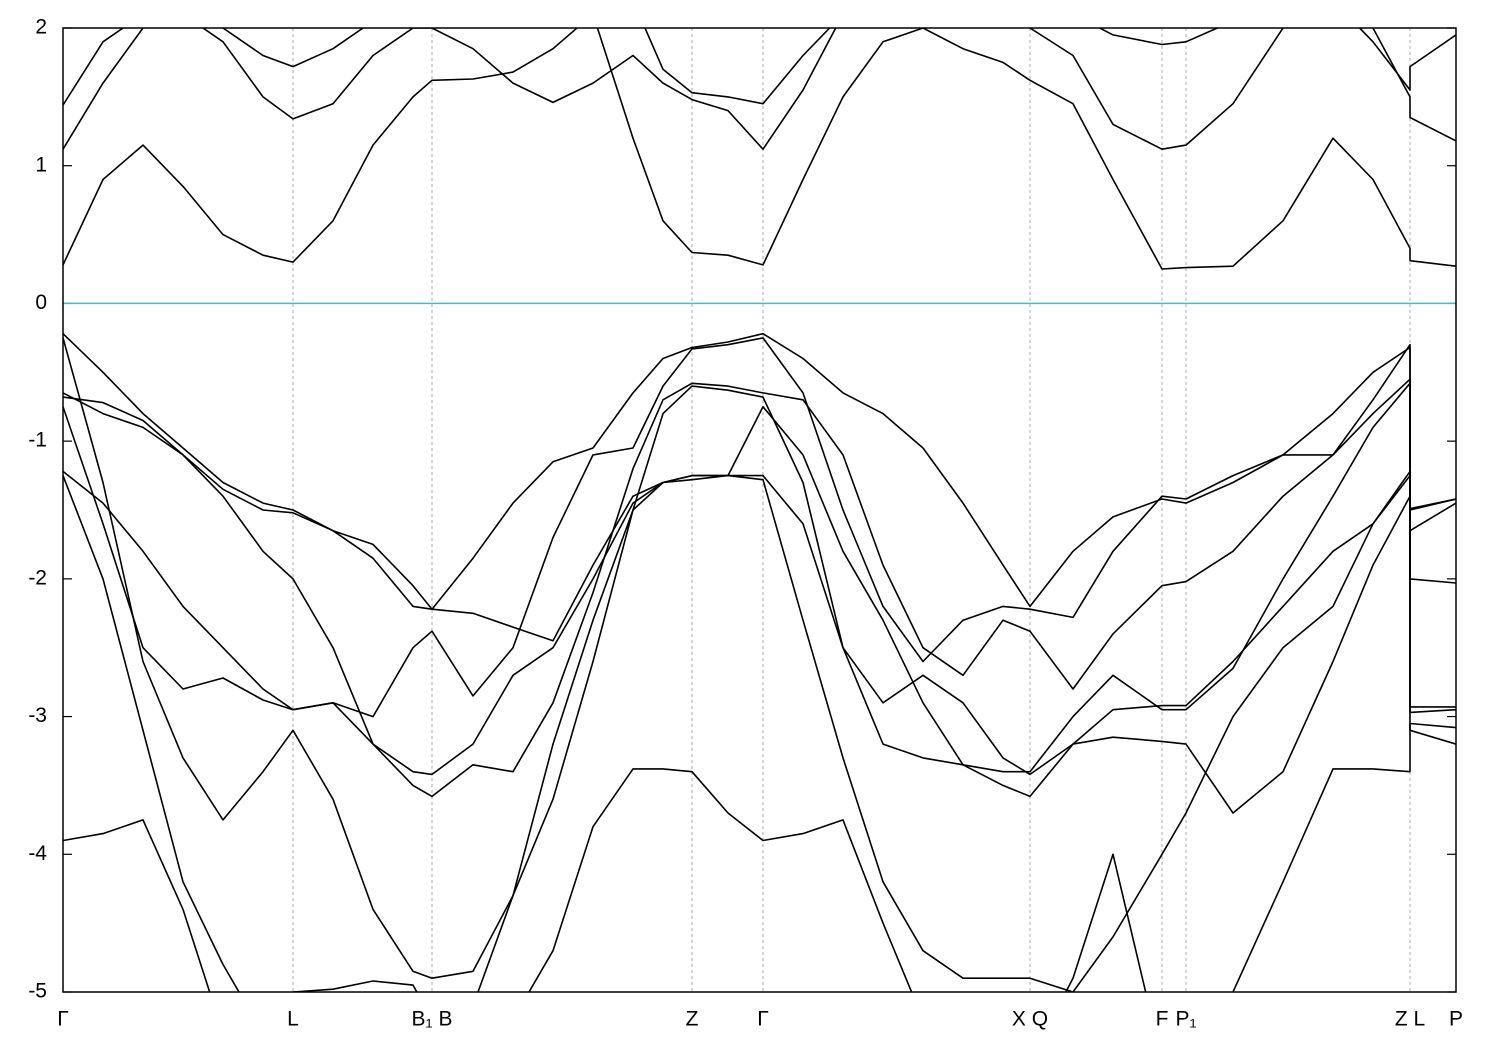 The image size is (1500, 1050). What do you see at coordinates (37, 440) in the screenshot?
I see `y-tick-label: -1` at bounding box center [37, 440].